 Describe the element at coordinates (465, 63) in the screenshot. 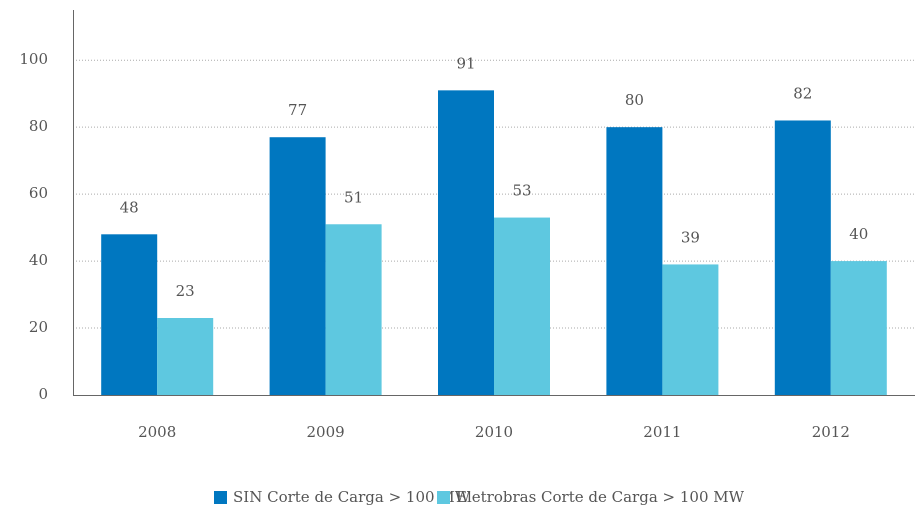

I see `value-label: 91` at that location.